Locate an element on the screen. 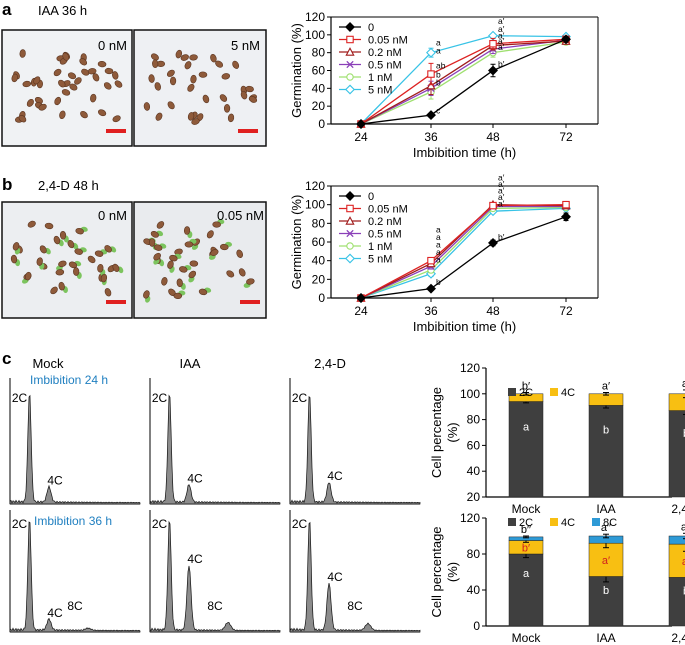 Image resolution: width=685 pixels, height=645 pixels. bar-segment-2c is located at coordinates (526, 449).